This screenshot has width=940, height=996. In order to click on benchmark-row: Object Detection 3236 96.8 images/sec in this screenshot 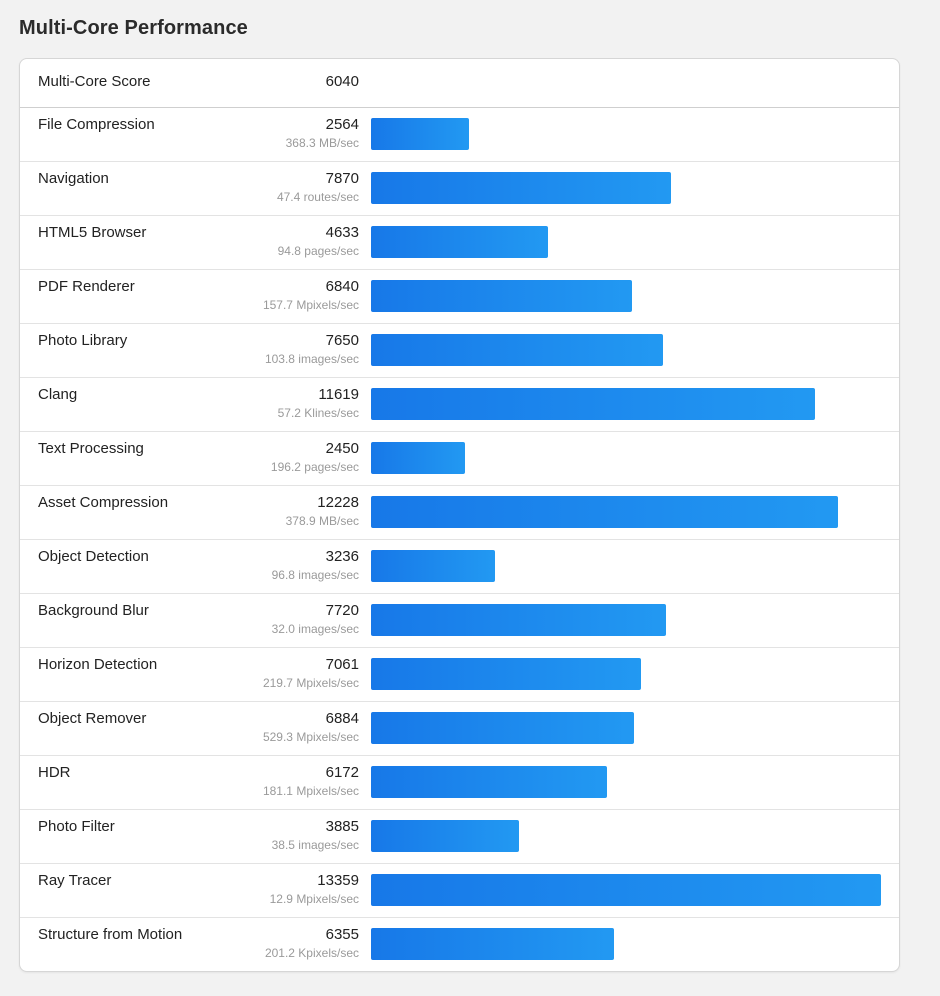, I will do `click(459, 567)`.